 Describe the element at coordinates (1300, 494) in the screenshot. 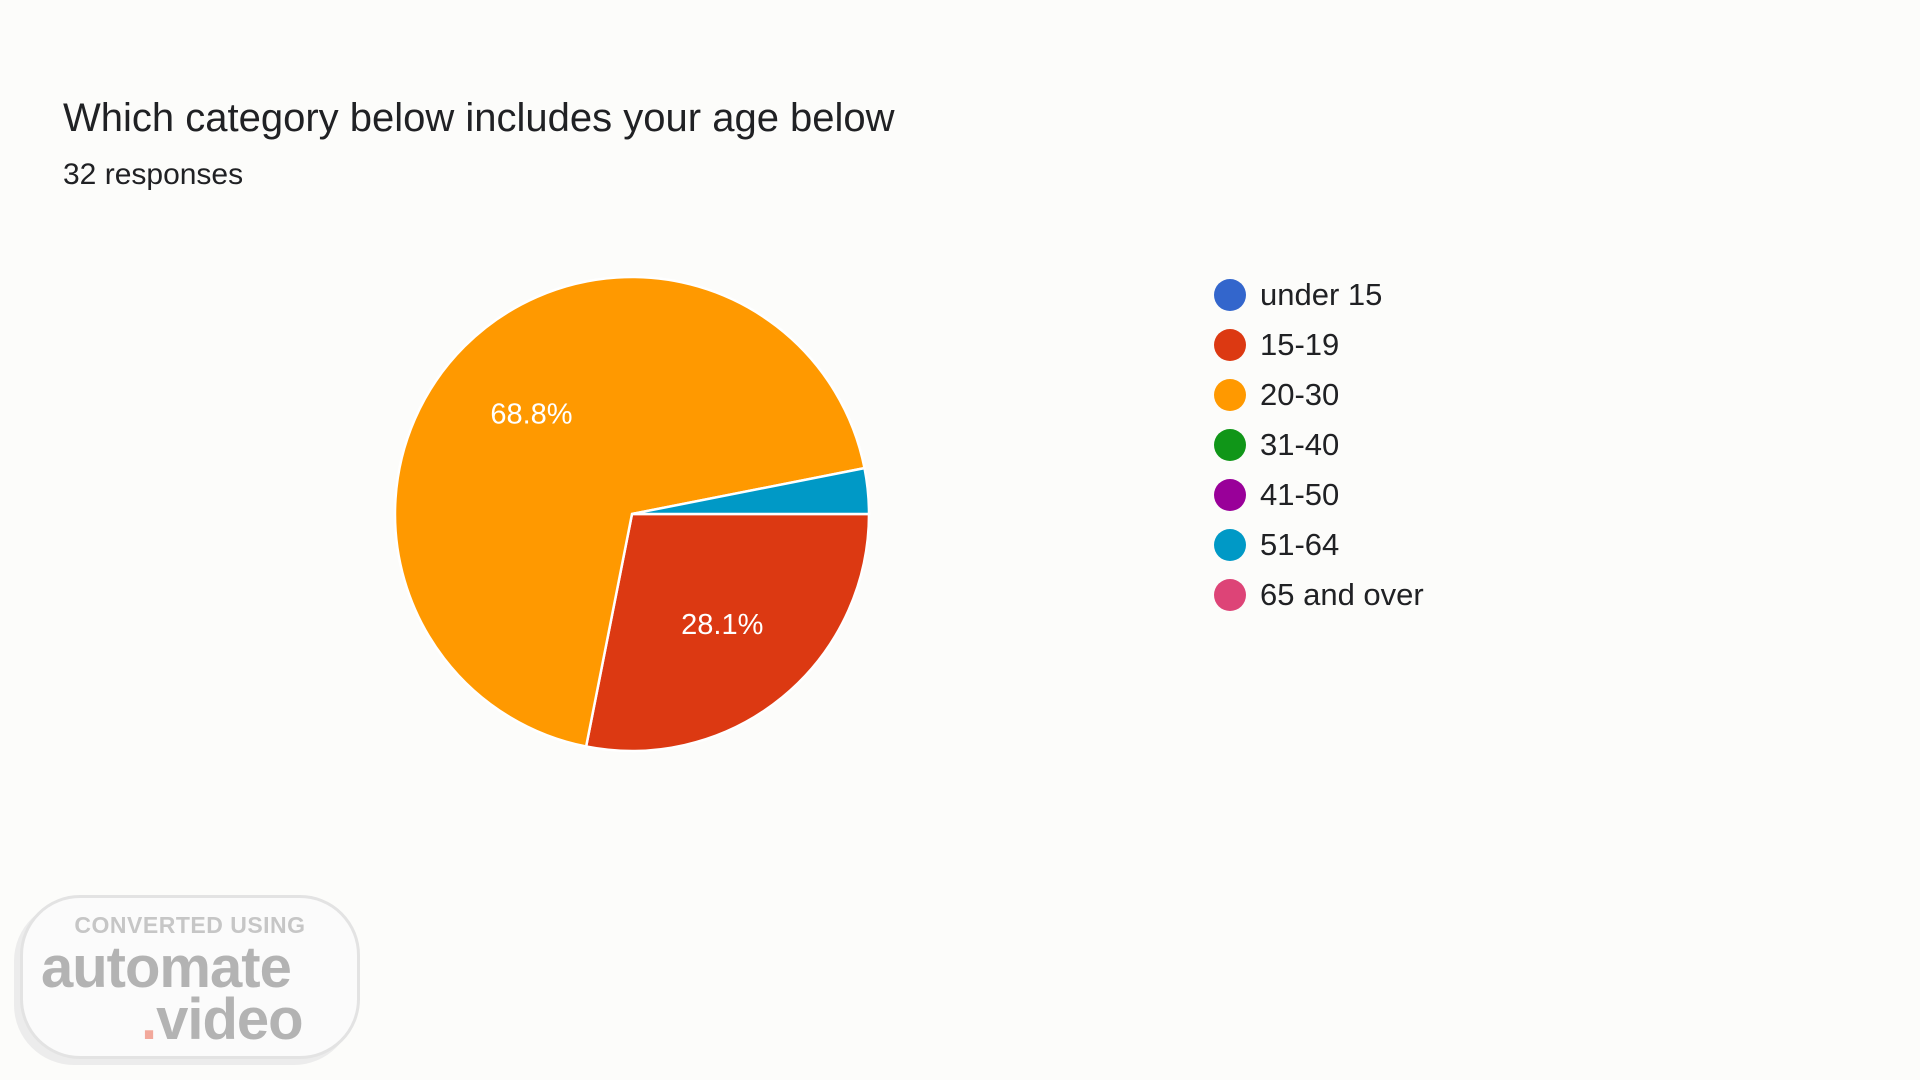

I see `legend-label-41-50: 41-50` at that location.